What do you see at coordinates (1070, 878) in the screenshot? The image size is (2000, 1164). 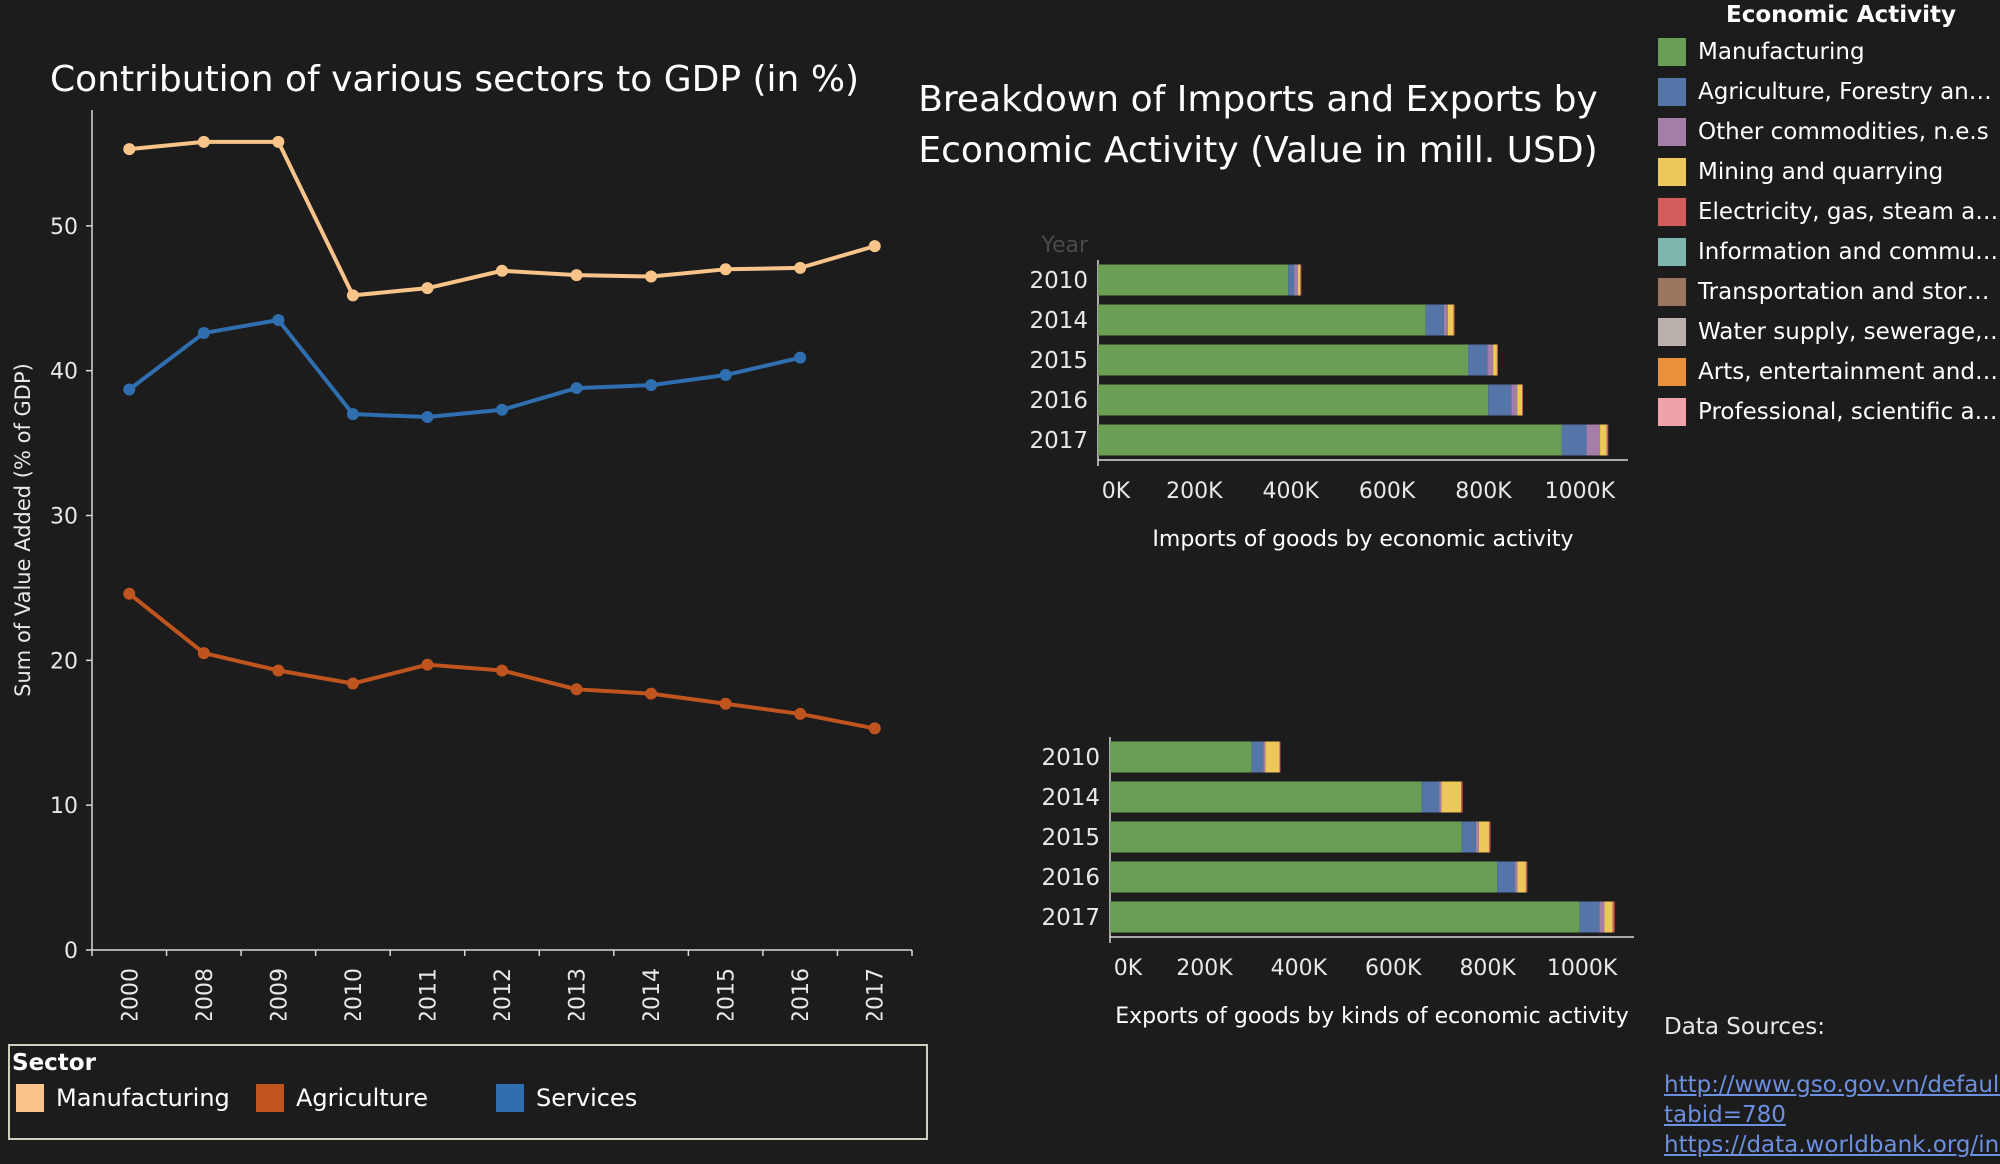 I see `y-tick-label: 2016` at bounding box center [1070, 878].